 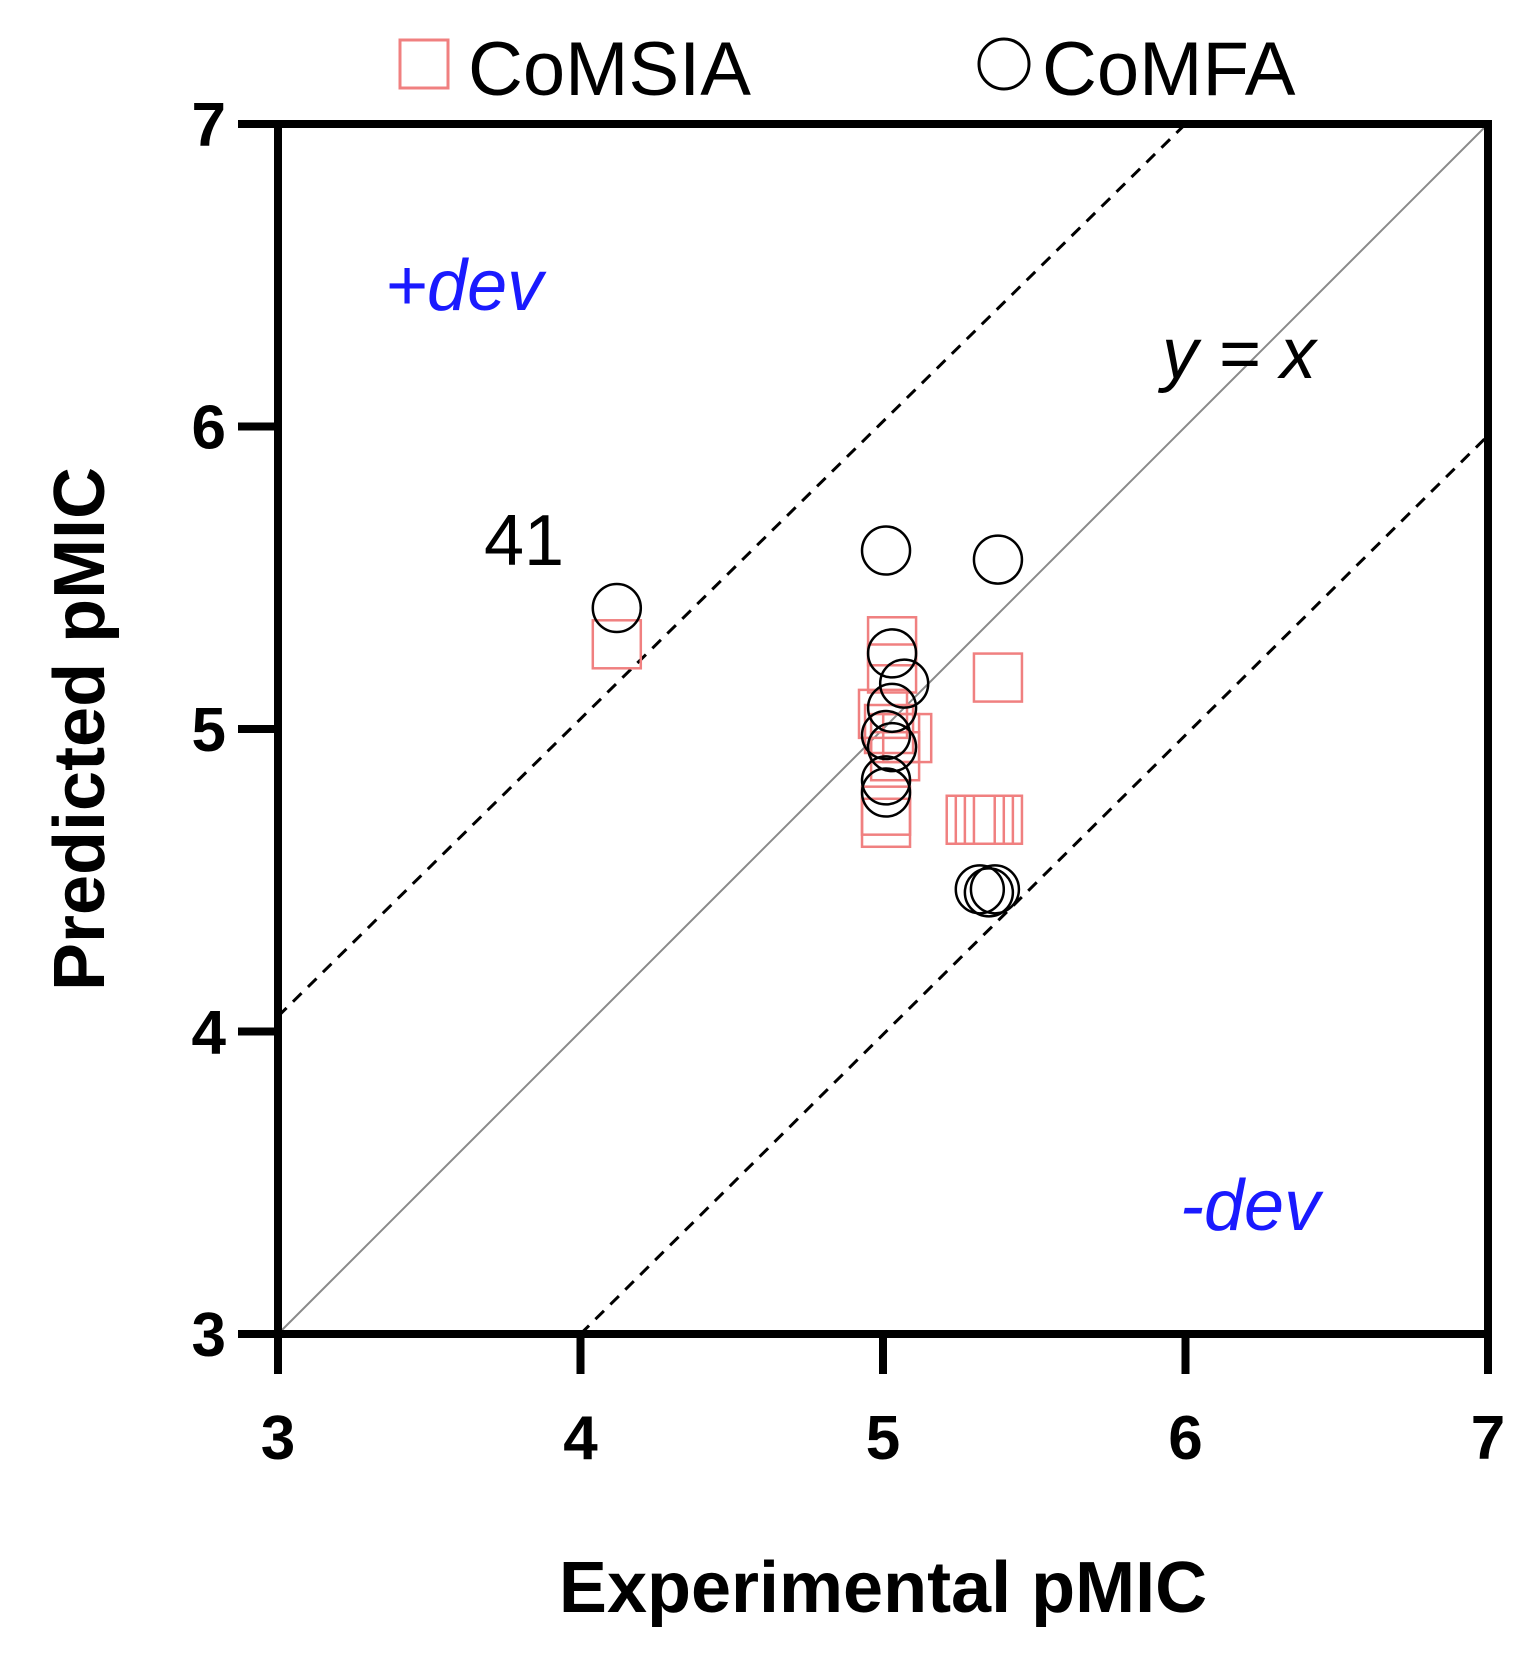 What do you see at coordinates (807, 732) in the screenshot?
I see `comsia-points` at bounding box center [807, 732].